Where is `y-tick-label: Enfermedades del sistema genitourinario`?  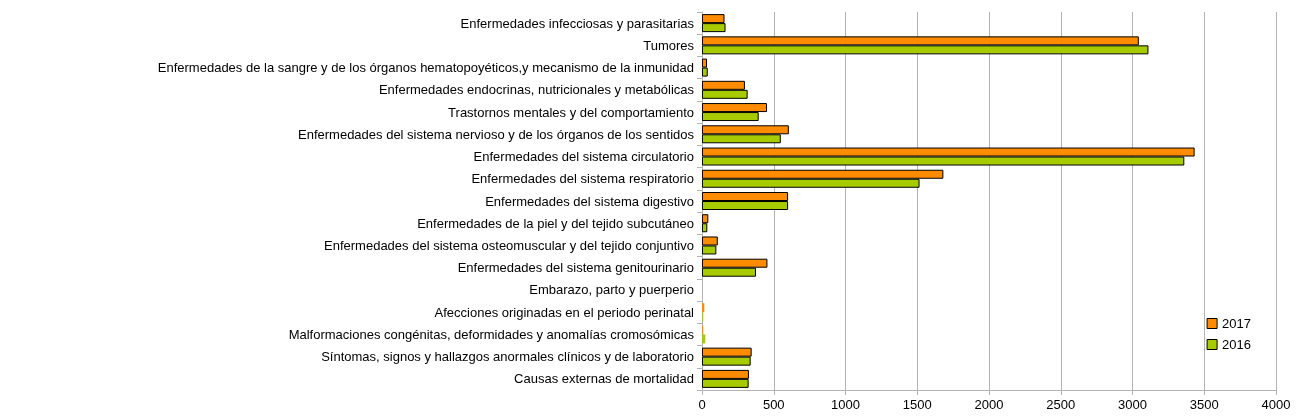
y-tick-label: Enfermedades del sistema genitourinario is located at coordinates (575, 268).